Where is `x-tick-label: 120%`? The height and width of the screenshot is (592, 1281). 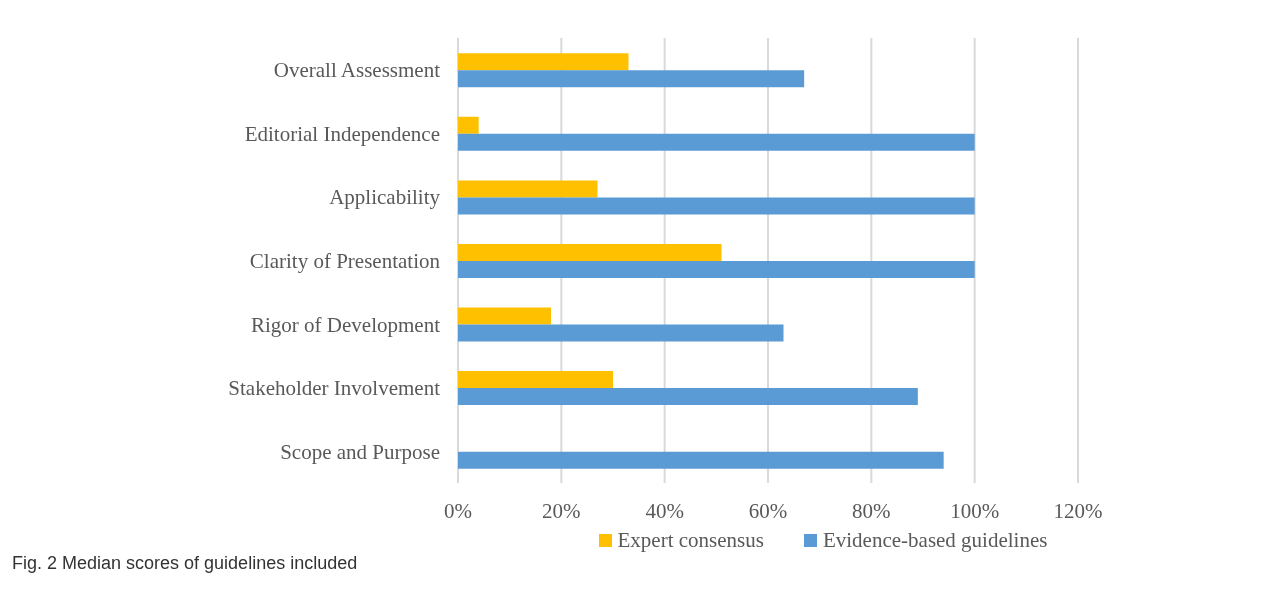 x-tick-label: 120% is located at coordinates (1078, 510).